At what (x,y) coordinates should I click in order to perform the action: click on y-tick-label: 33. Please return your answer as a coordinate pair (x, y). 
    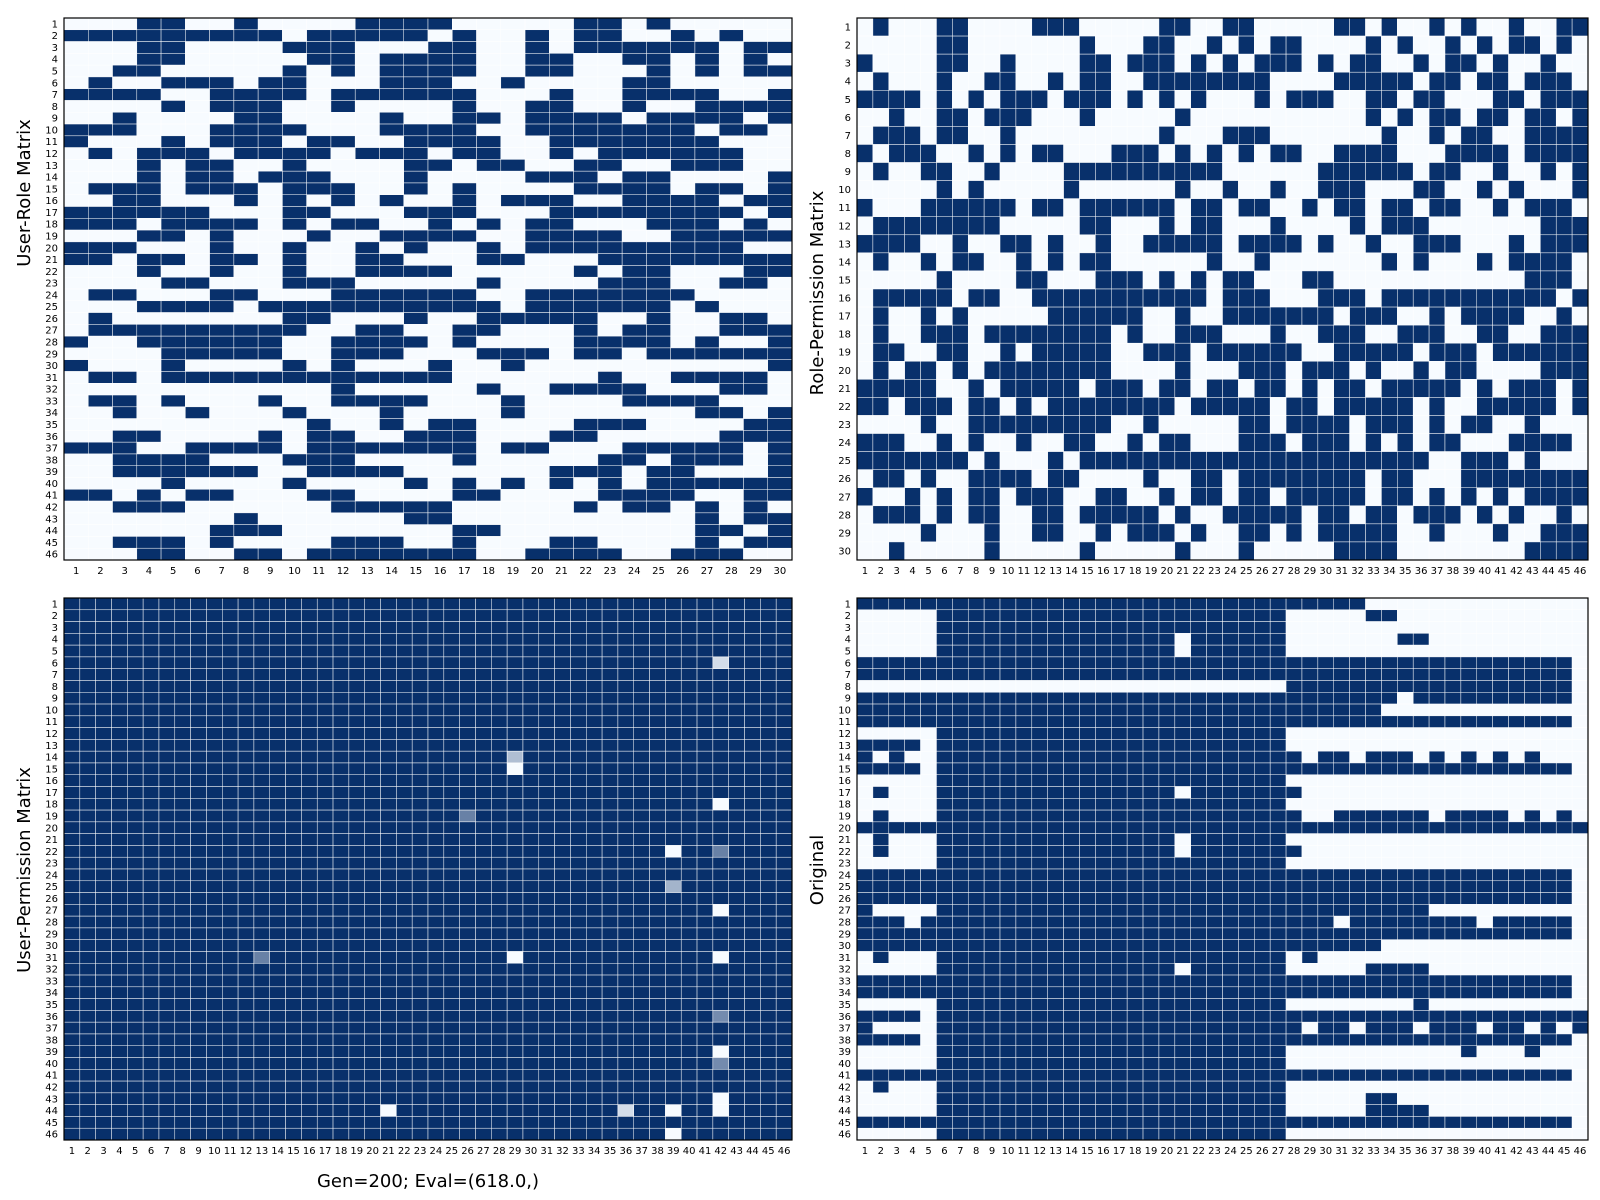
    Looking at the image, I should click on (51, 401).